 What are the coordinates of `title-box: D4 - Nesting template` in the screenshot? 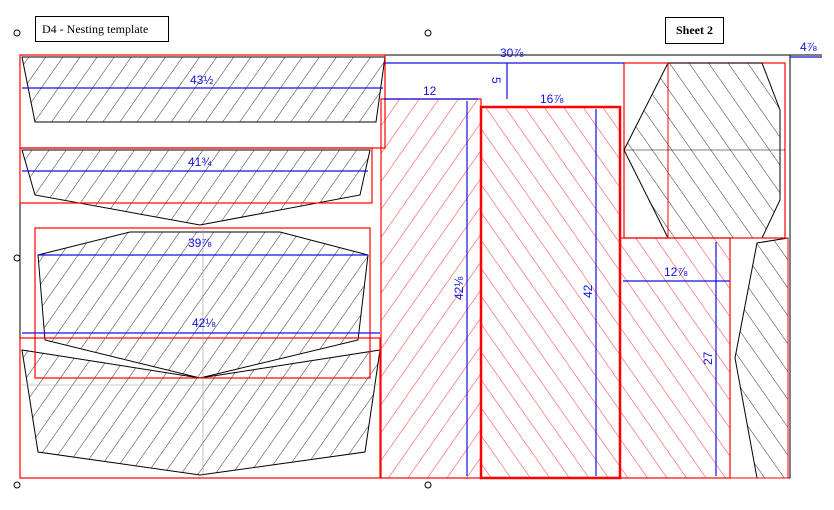 It's located at (102, 29).